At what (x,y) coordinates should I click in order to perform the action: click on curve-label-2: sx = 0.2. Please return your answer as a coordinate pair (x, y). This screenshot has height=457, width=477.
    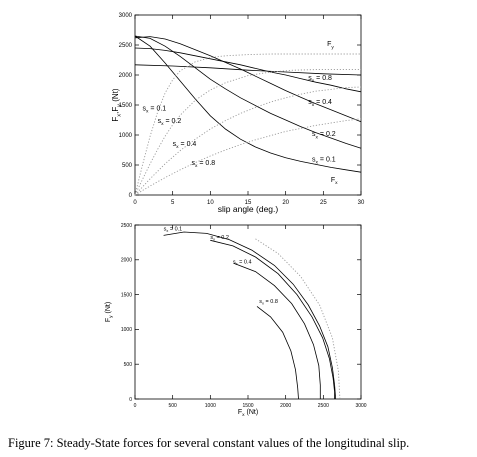
    Looking at the image, I should click on (219, 238).